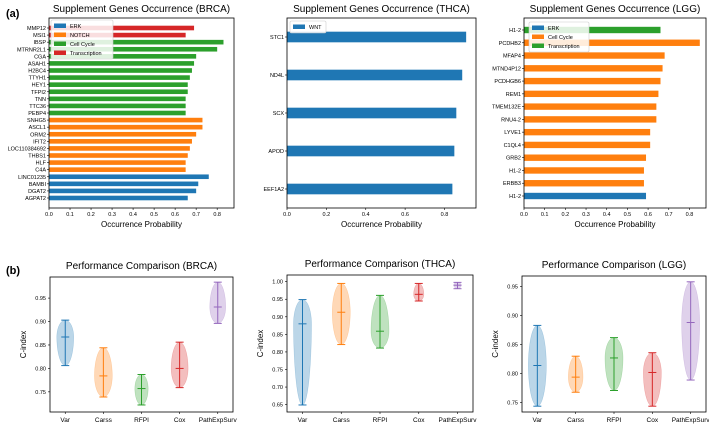 Image resolution: width=709 pixels, height=426 pixels. Describe the element at coordinates (585, 157) in the screenshot. I see `bar-grb2` at that location.